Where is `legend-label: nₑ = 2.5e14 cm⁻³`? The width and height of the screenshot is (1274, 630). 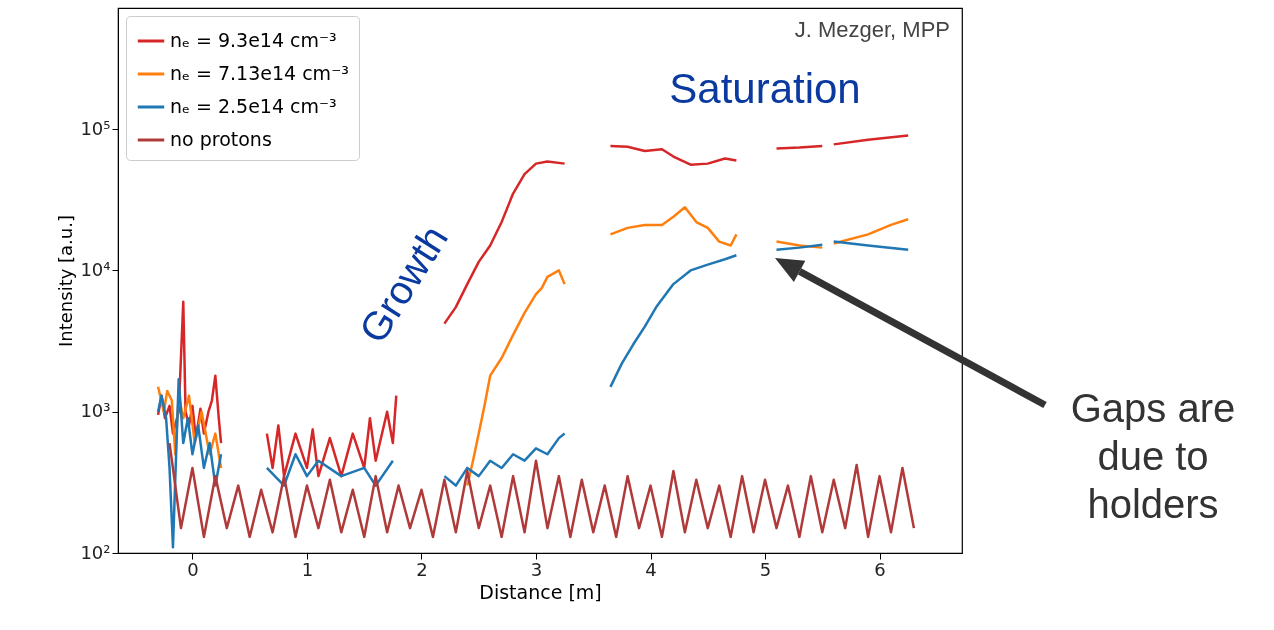
legend-label: nₑ = 2.5e14 cm⁻³ is located at coordinates (253, 106).